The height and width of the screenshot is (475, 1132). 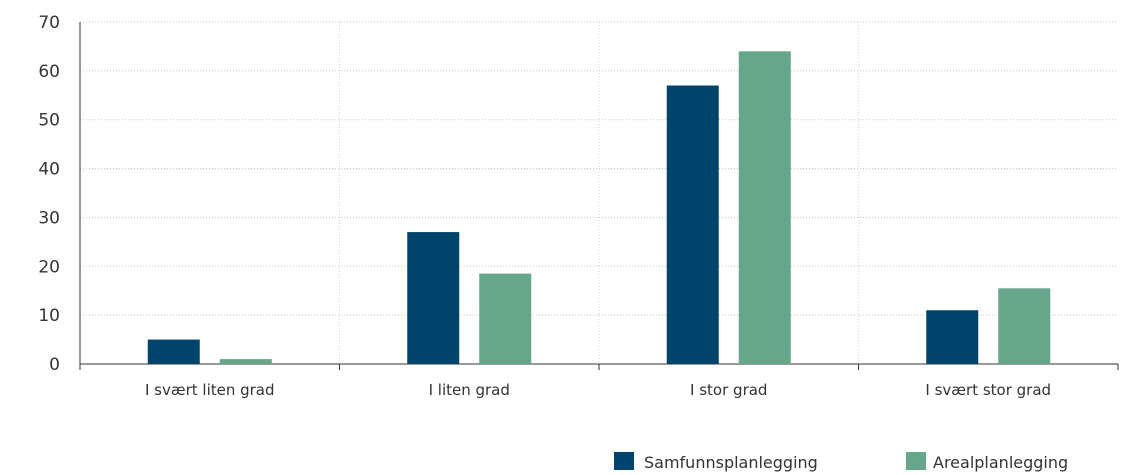 I want to click on legend-label: Arealplanlegging, so click(x=1000, y=462).